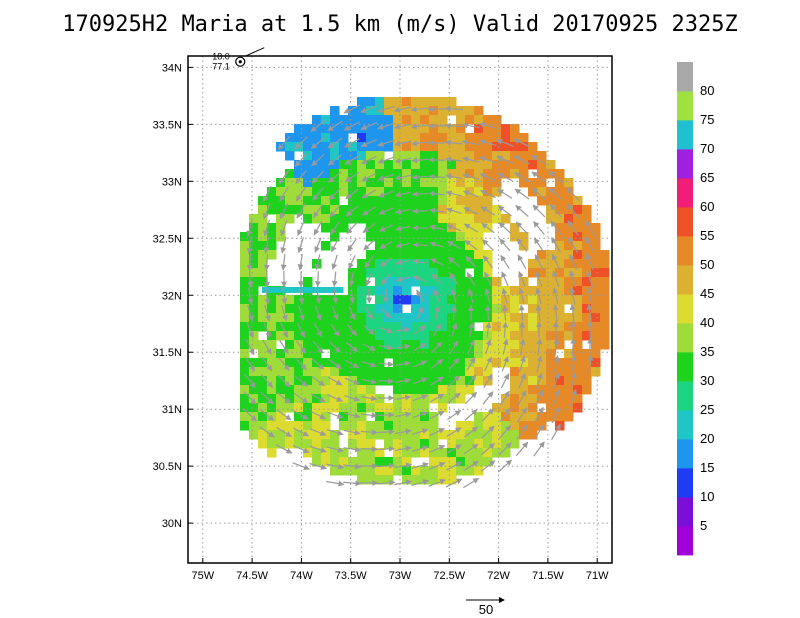  What do you see at coordinates (449, 576) in the screenshot?
I see `x-tick-label: 72.5W` at bounding box center [449, 576].